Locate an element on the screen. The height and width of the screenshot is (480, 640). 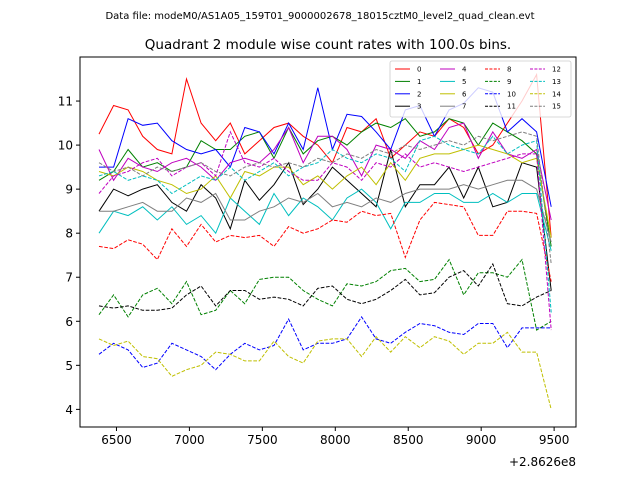
legend-label-6: 6 is located at coordinates (464, 94).